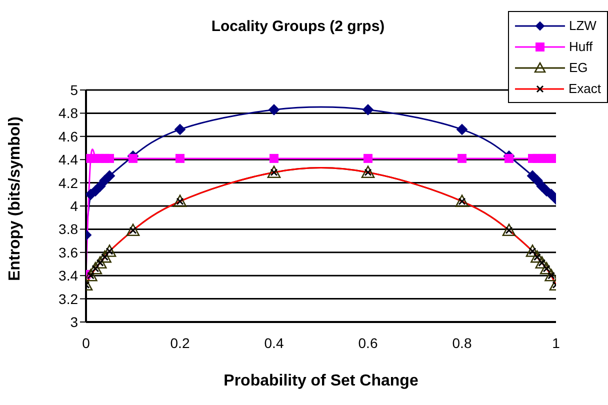 This screenshot has height=405, width=608. What do you see at coordinates (86, 342) in the screenshot?
I see `x-tick-label: 0` at bounding box center [86, 342].